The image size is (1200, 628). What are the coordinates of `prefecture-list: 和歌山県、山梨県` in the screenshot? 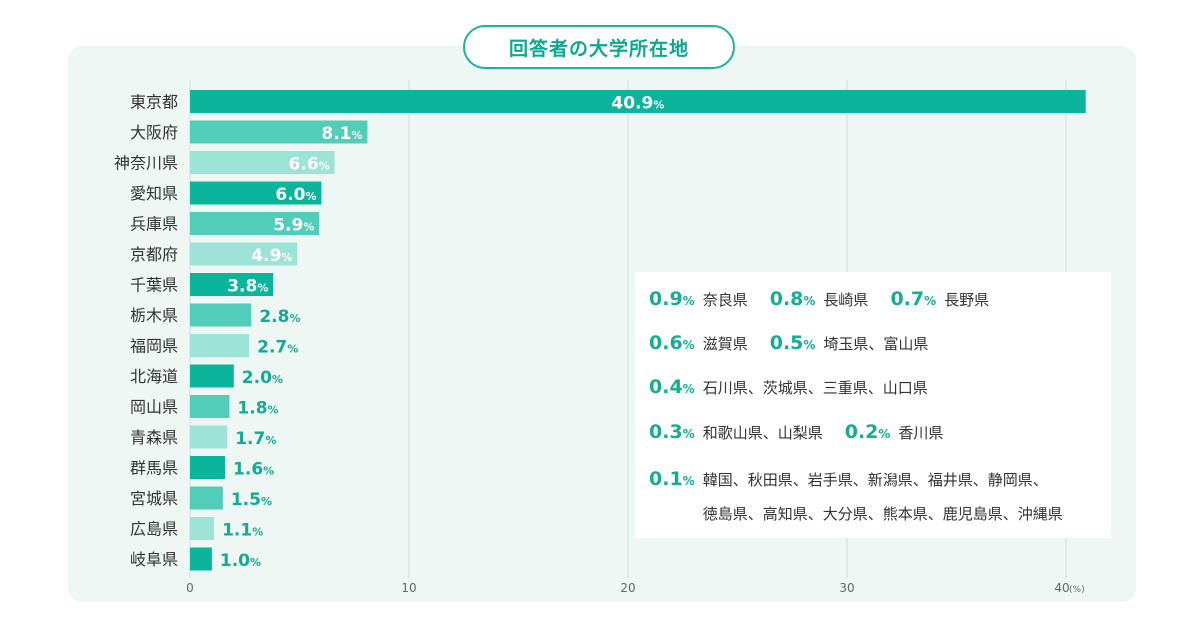 It's located at (762, 433).